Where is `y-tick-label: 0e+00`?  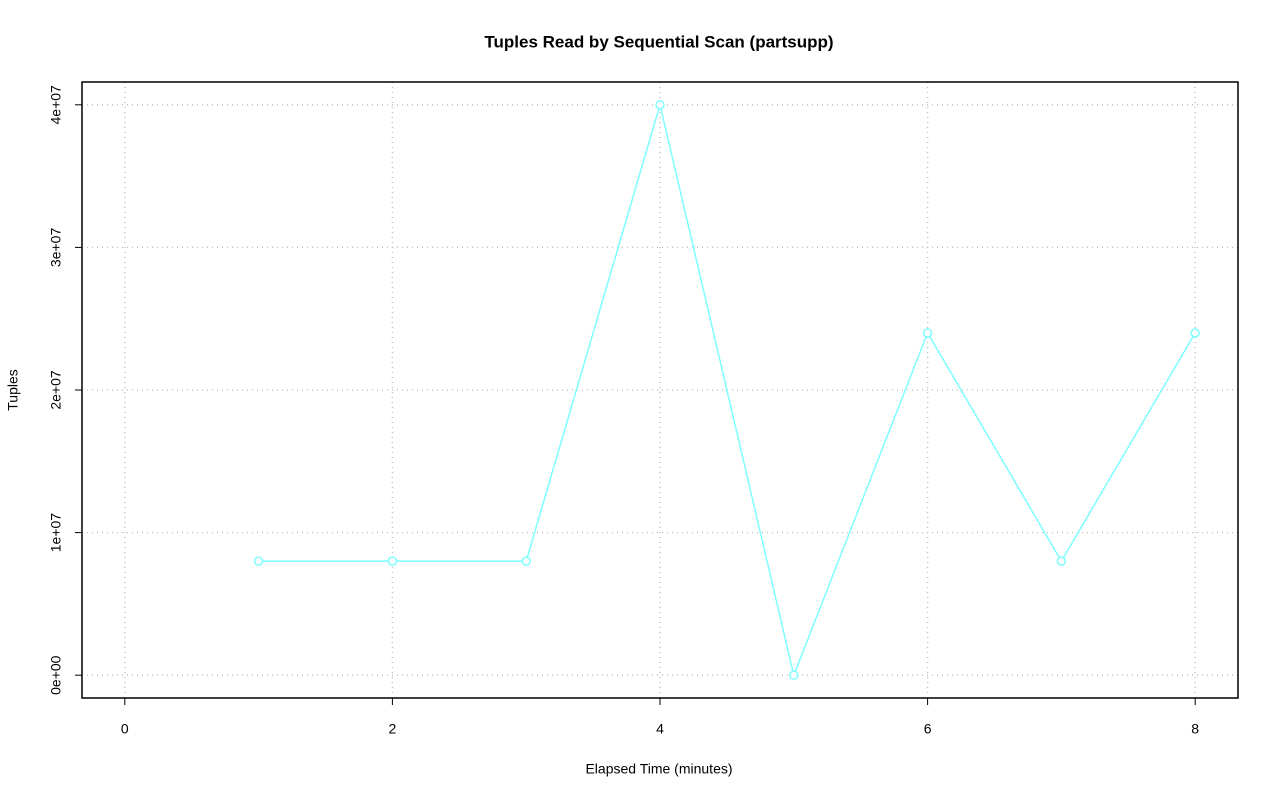 y-tick-label: 0e+00 is located at coordinates (56, 675).